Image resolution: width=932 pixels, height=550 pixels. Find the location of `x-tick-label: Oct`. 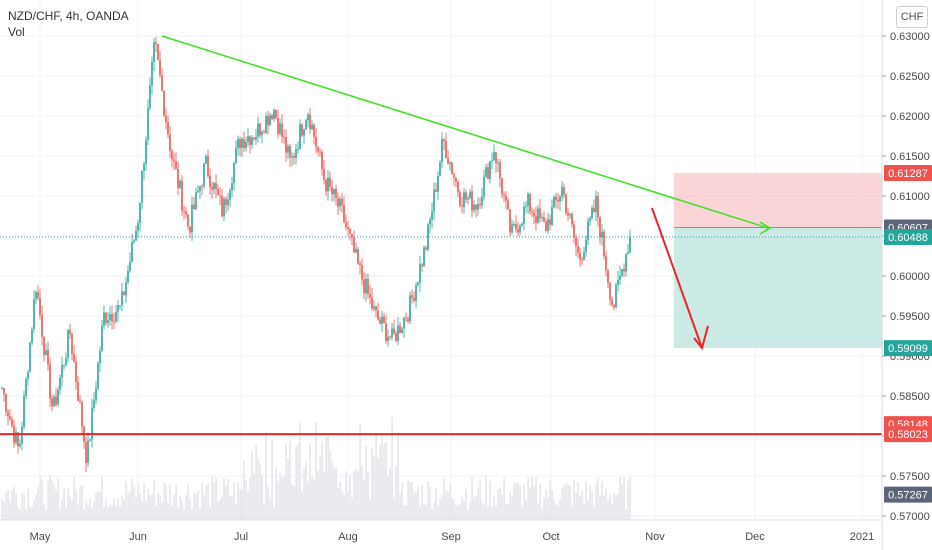

x-tick-label: Oct is located at coordinates (550, 537).